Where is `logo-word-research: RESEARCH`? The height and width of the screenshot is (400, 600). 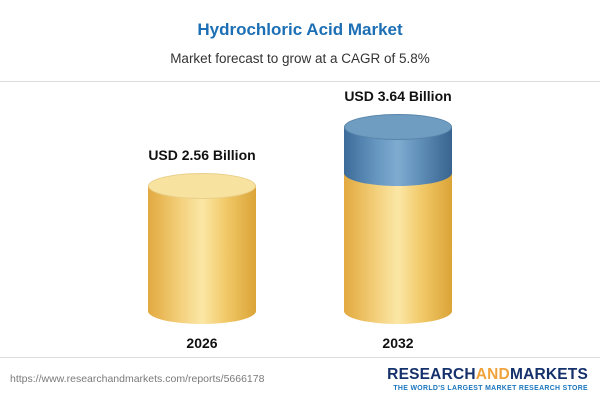 logo-word-research: RESEARCH is located at coordinates (431, 374).